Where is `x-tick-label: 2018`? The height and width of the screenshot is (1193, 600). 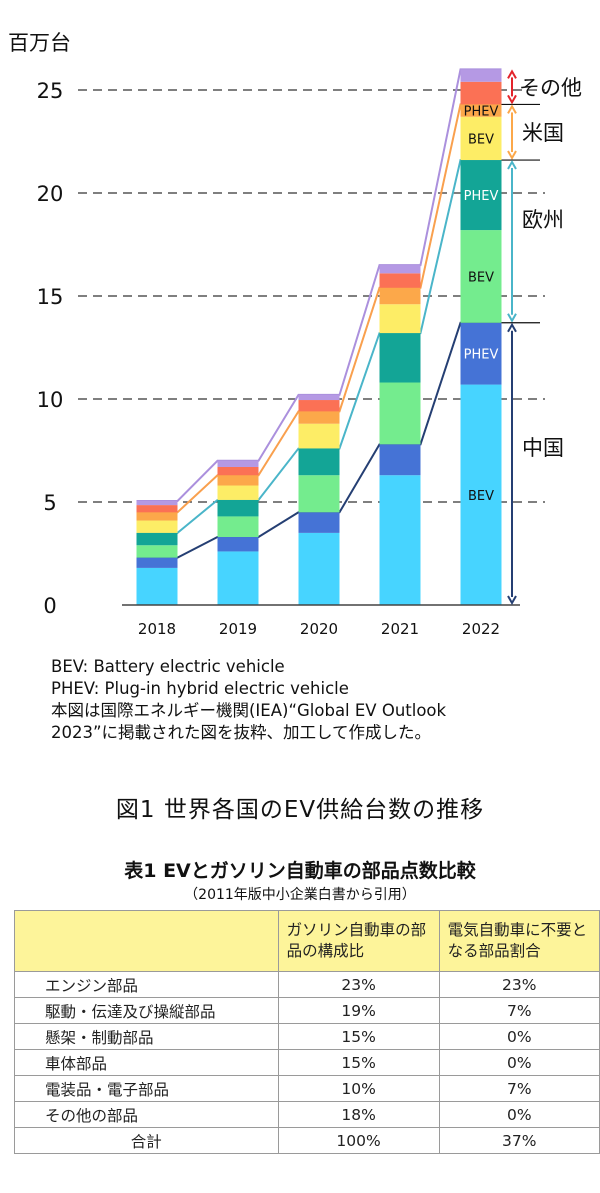
x-tick-label: 2018 is located at coordinates (157, 629).